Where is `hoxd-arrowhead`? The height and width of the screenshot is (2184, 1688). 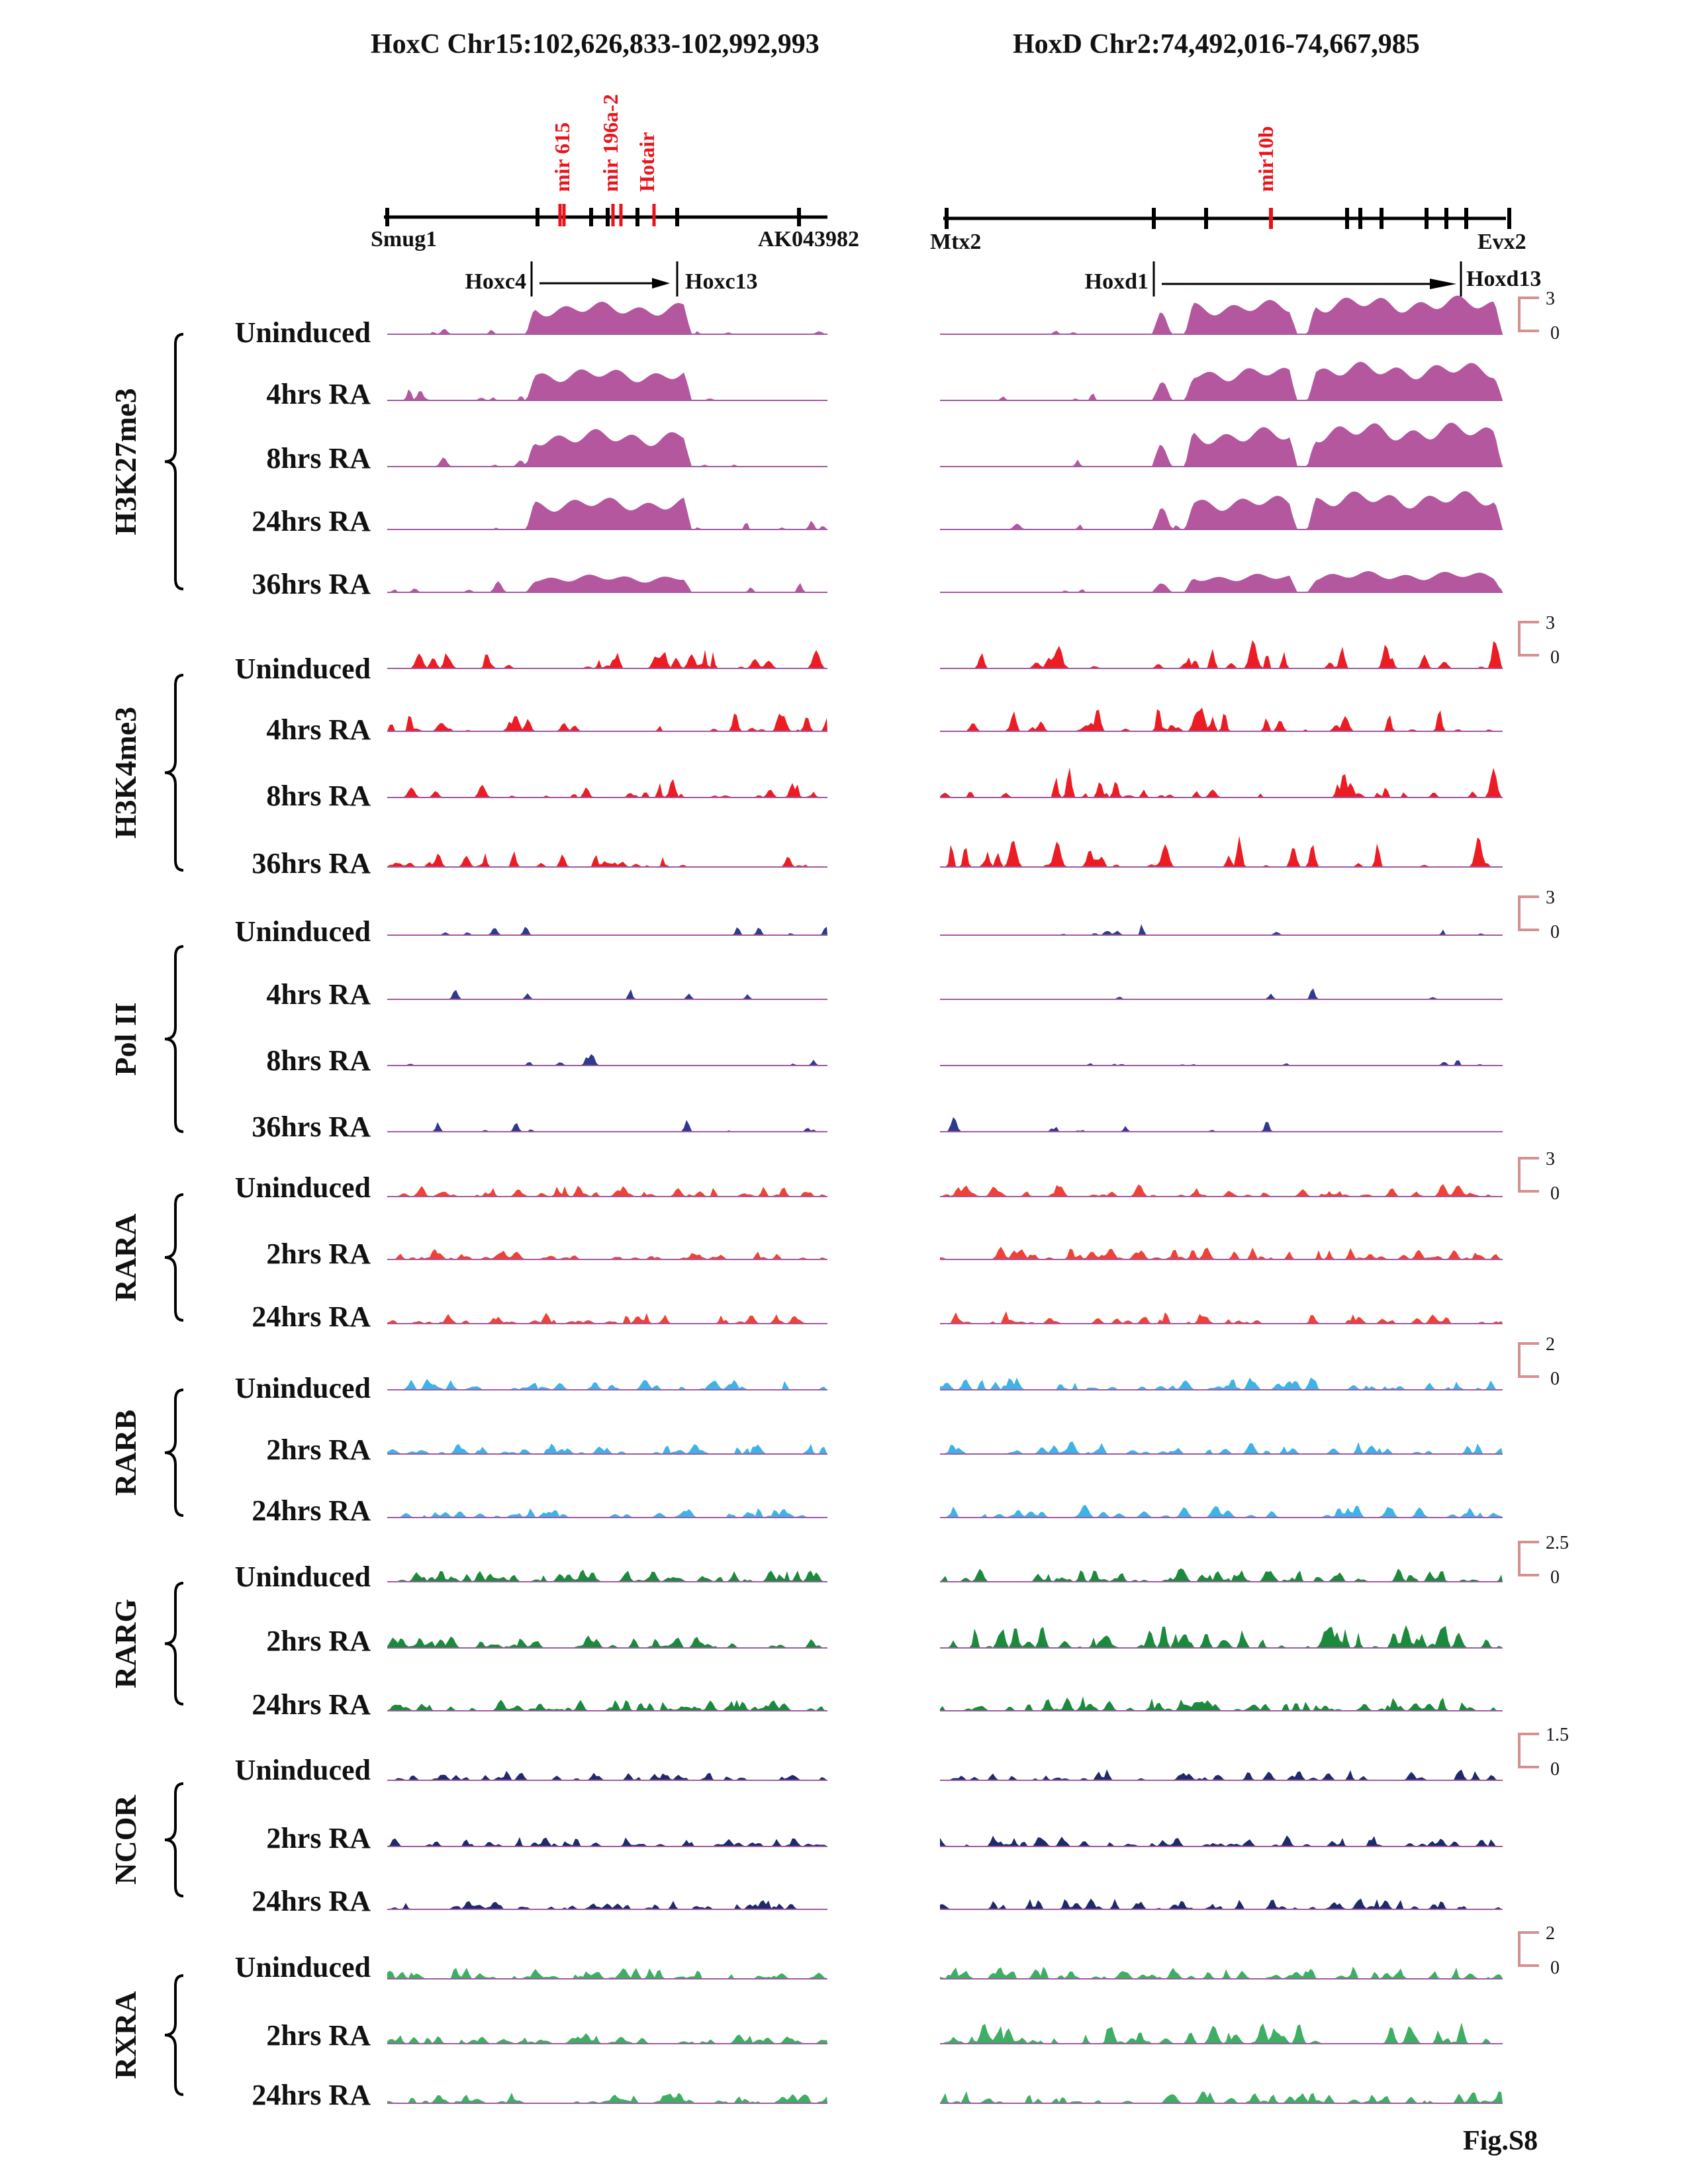
hoxd-arrowhead is located at coordinates (1443, 284).